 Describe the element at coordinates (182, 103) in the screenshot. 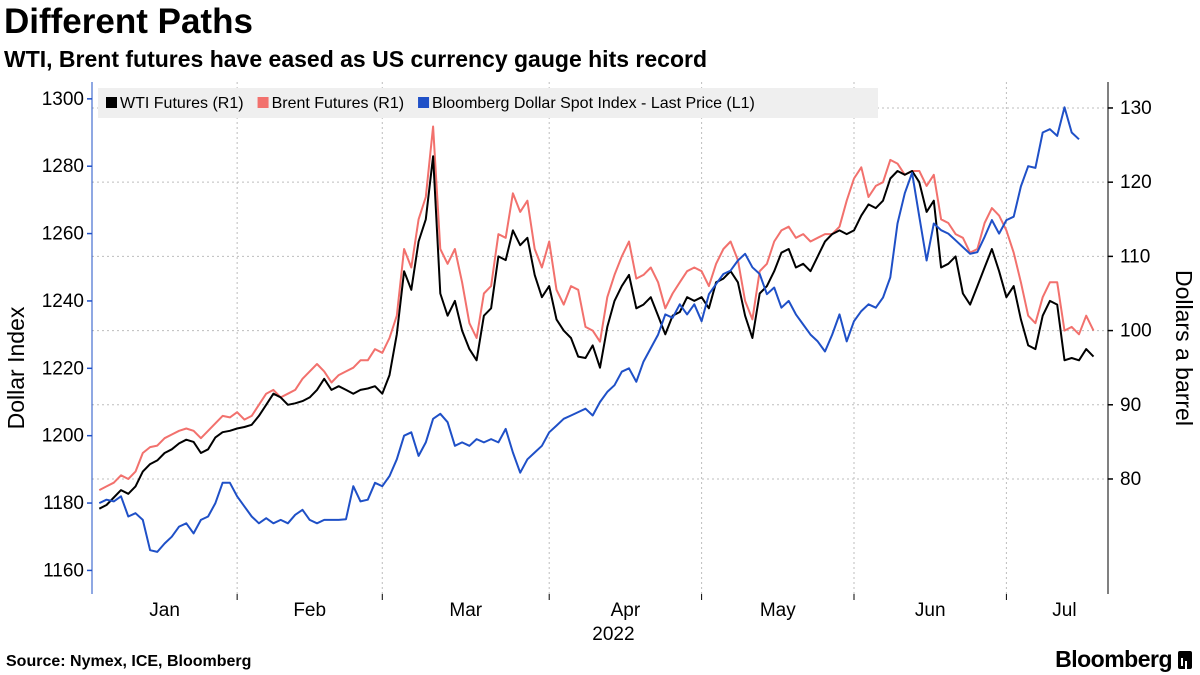

I see `legend-item-wti: WTI Futures (R1)` at that location.